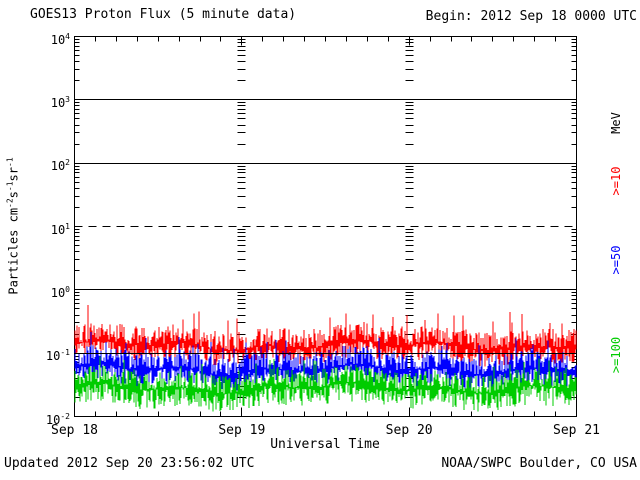 The image size is (640, 480). I want to click on y-axis-tick-label: 10⁻², so click(57, 419).